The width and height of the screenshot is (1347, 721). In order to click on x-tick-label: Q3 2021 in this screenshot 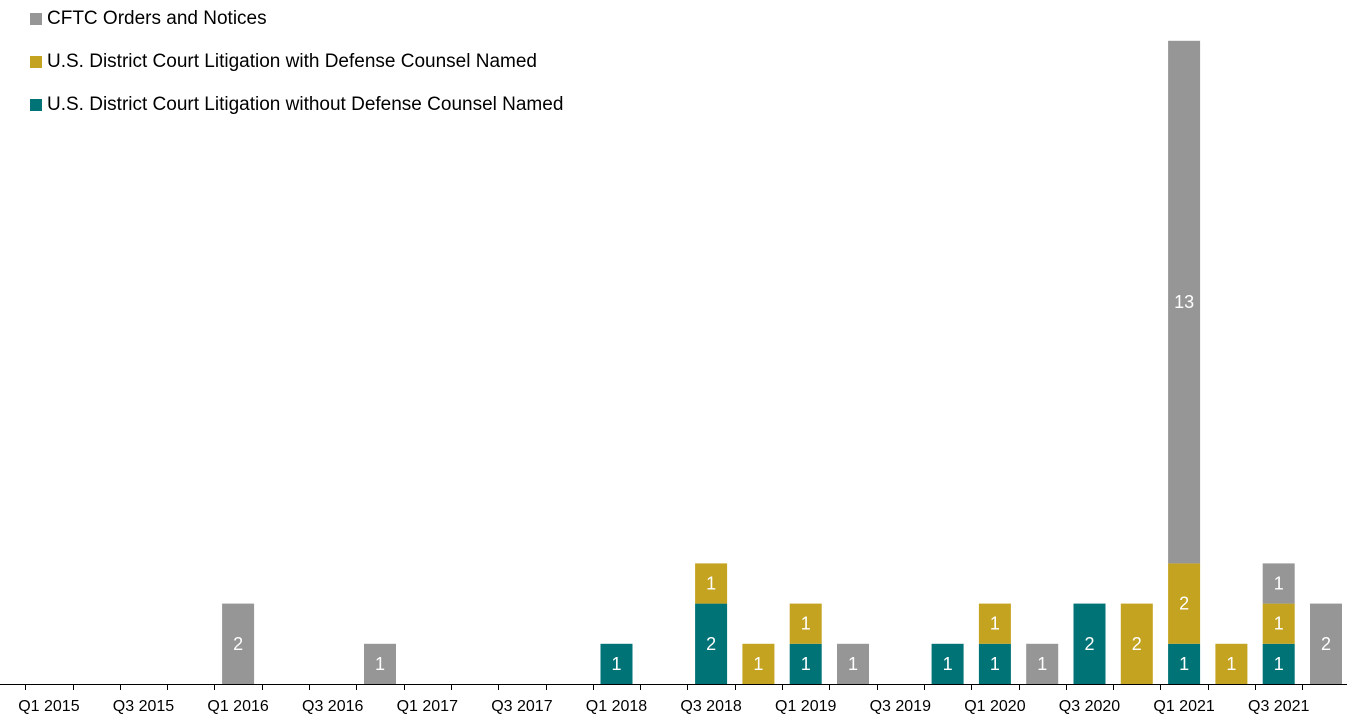, I will do `click(1278, 706)`.